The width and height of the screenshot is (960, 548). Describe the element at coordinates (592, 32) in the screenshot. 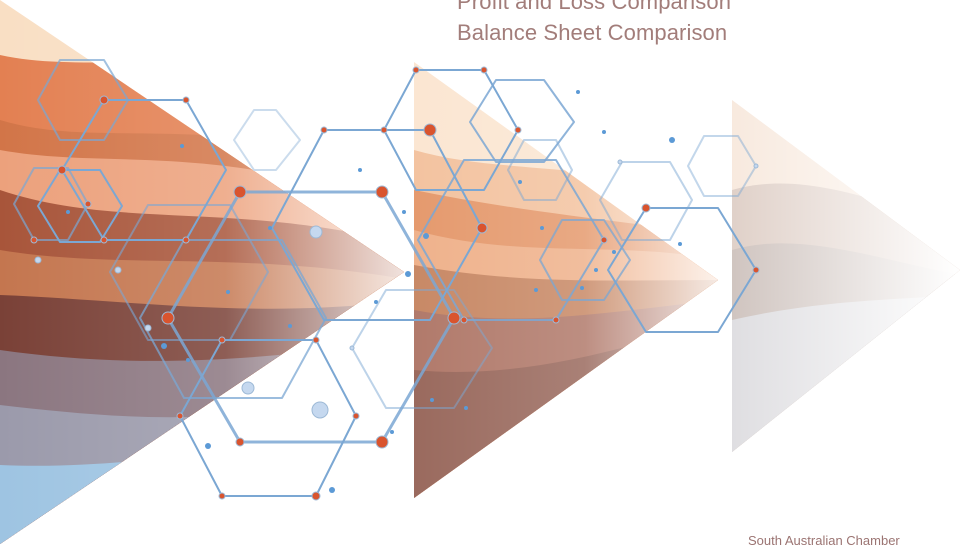

I see `heading-balance-sheet: Balance Sheet Comparison` at that location.